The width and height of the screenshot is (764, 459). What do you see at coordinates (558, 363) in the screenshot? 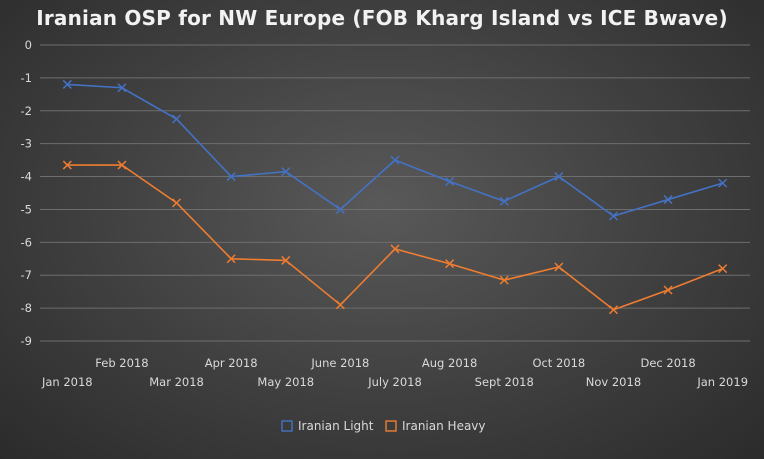
I see `x-tick-label: Oct 2018` at bounding box center [558, 363].